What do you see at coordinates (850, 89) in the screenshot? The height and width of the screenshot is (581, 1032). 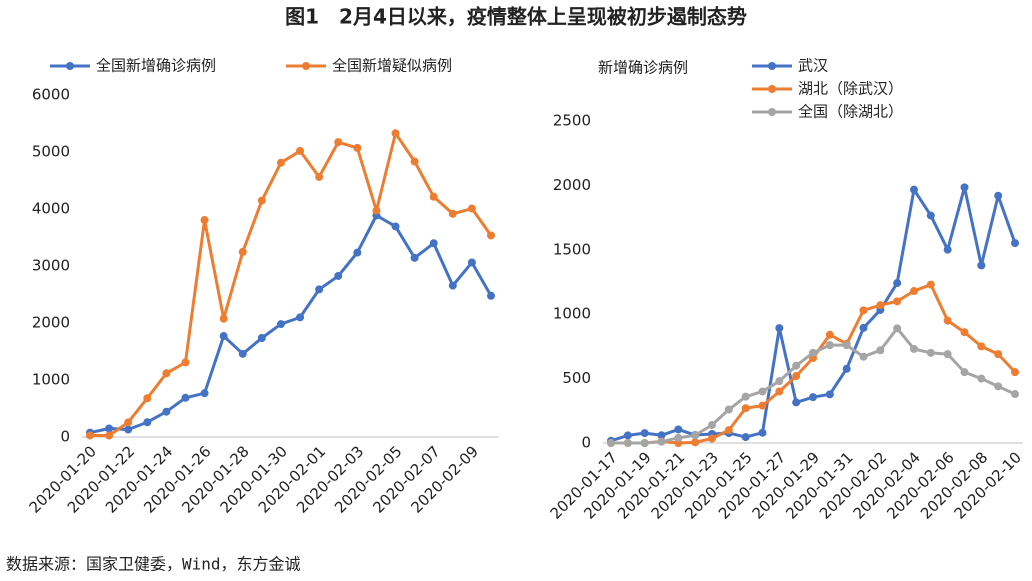 I see `legend-label: 湖北（除武汉）` at bounding box center [850, 89].